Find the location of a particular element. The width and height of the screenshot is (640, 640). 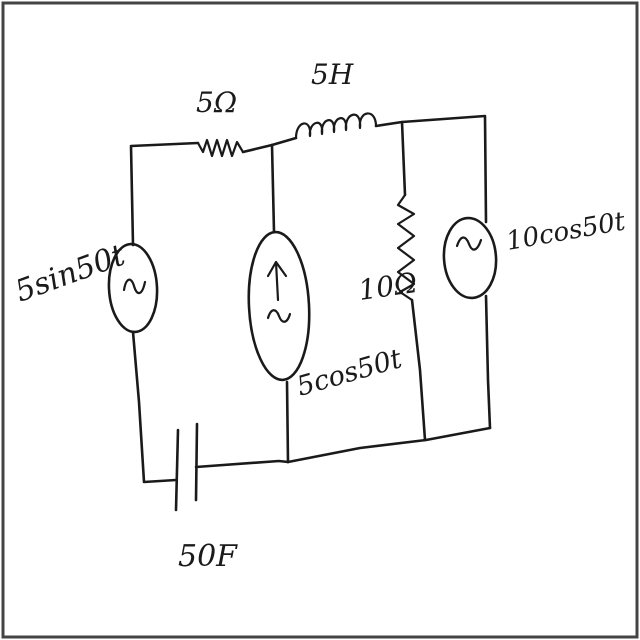

label-source-left: 5sin50t is located at coordinates (71, 273).